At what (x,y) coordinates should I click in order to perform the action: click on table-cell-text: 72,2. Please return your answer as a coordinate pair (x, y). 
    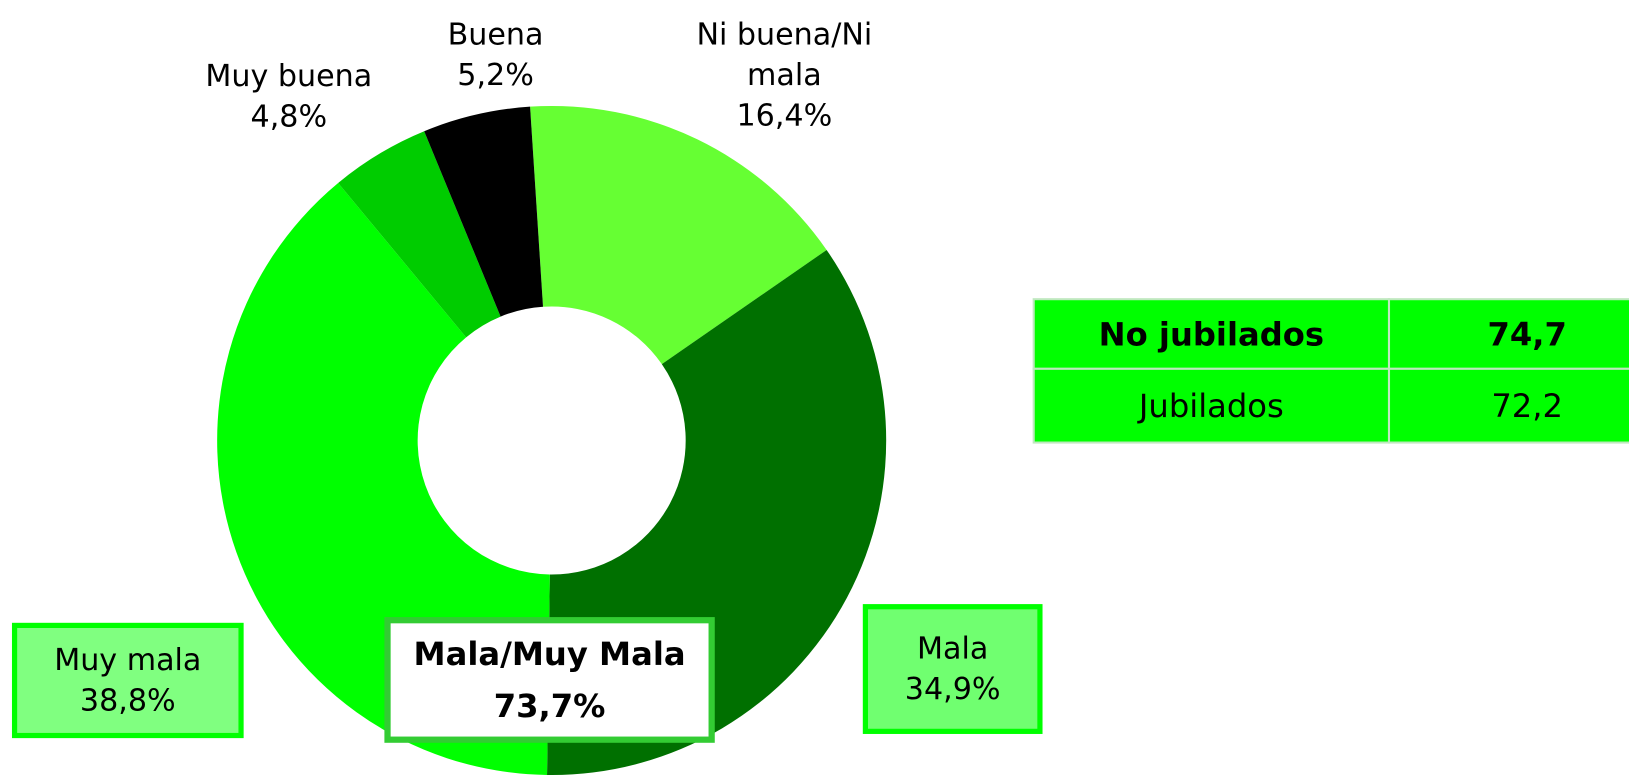
    Looking at the image, I should click on (1527, 406).